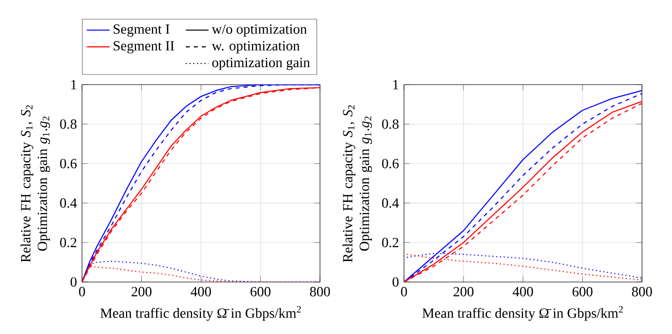 This screenshot has width=672, height=334. I want to click on legend-label: Segment II, so click(144, 47).